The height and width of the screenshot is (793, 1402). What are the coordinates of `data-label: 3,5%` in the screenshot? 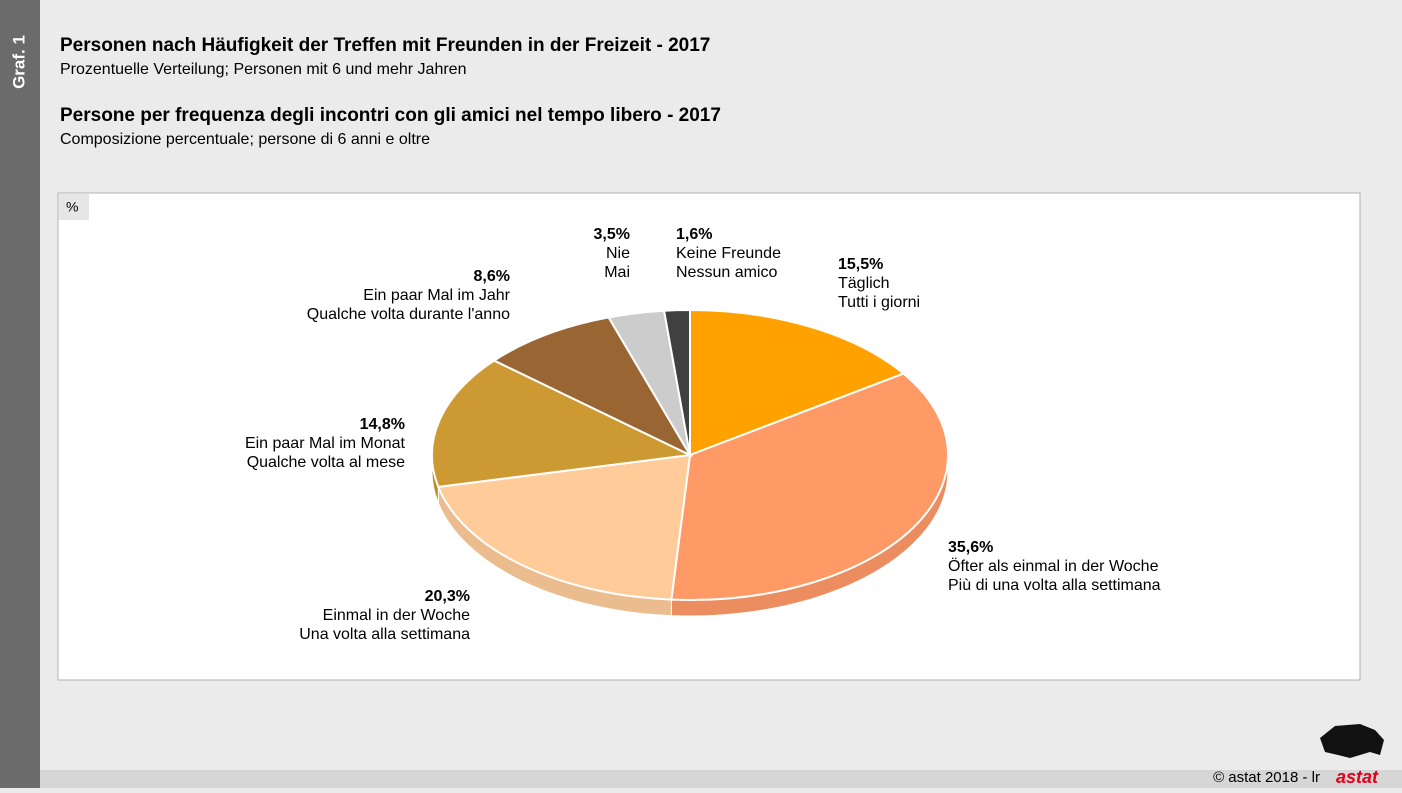 It's located at (612, 234).